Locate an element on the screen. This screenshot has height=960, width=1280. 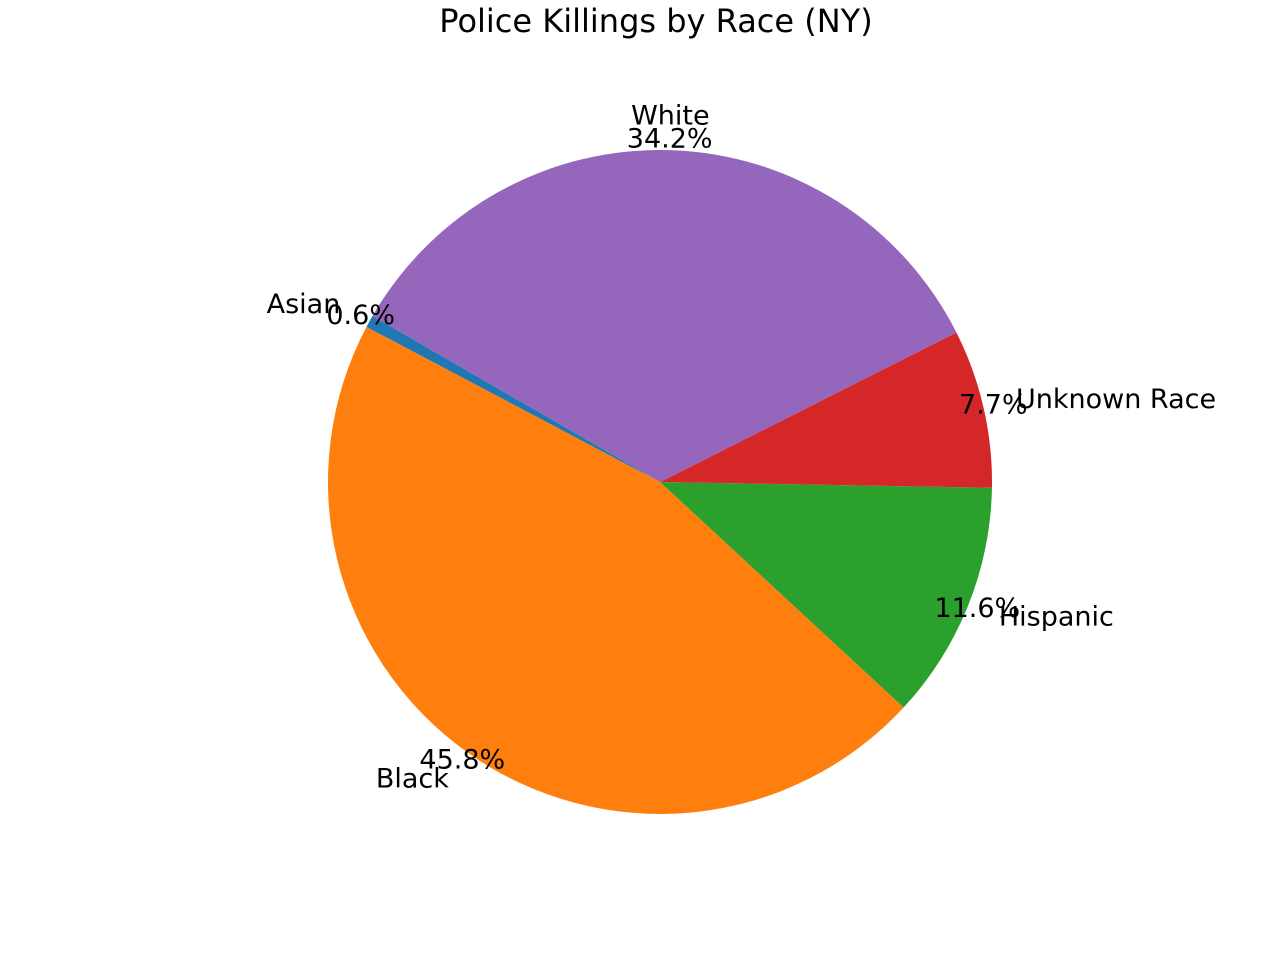
pct-label-asian: 0.6% is located at coordinates (360, 315).